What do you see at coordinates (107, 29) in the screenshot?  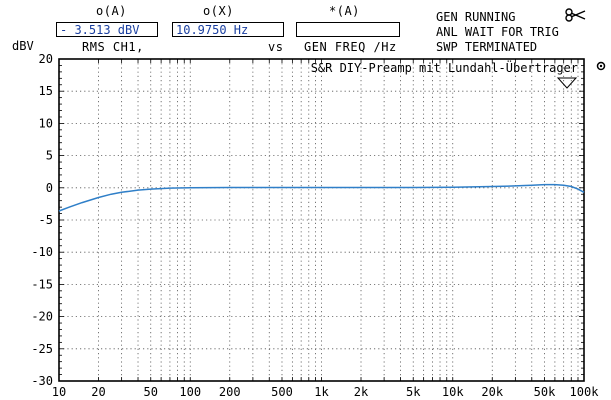 I see `level-readout: - 3.513 dBV` at bounding box center [107, 29].